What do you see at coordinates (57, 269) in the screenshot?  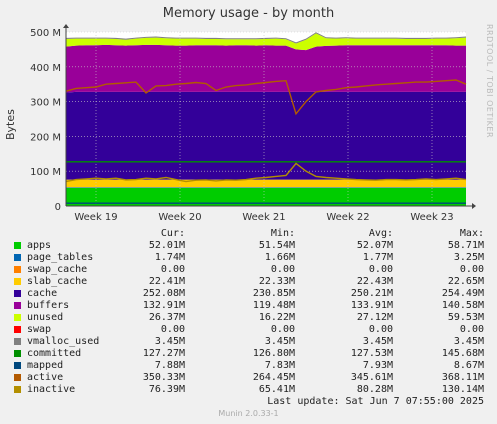 I see `legend-name: swap_cache` at bounding box center [57, 269].